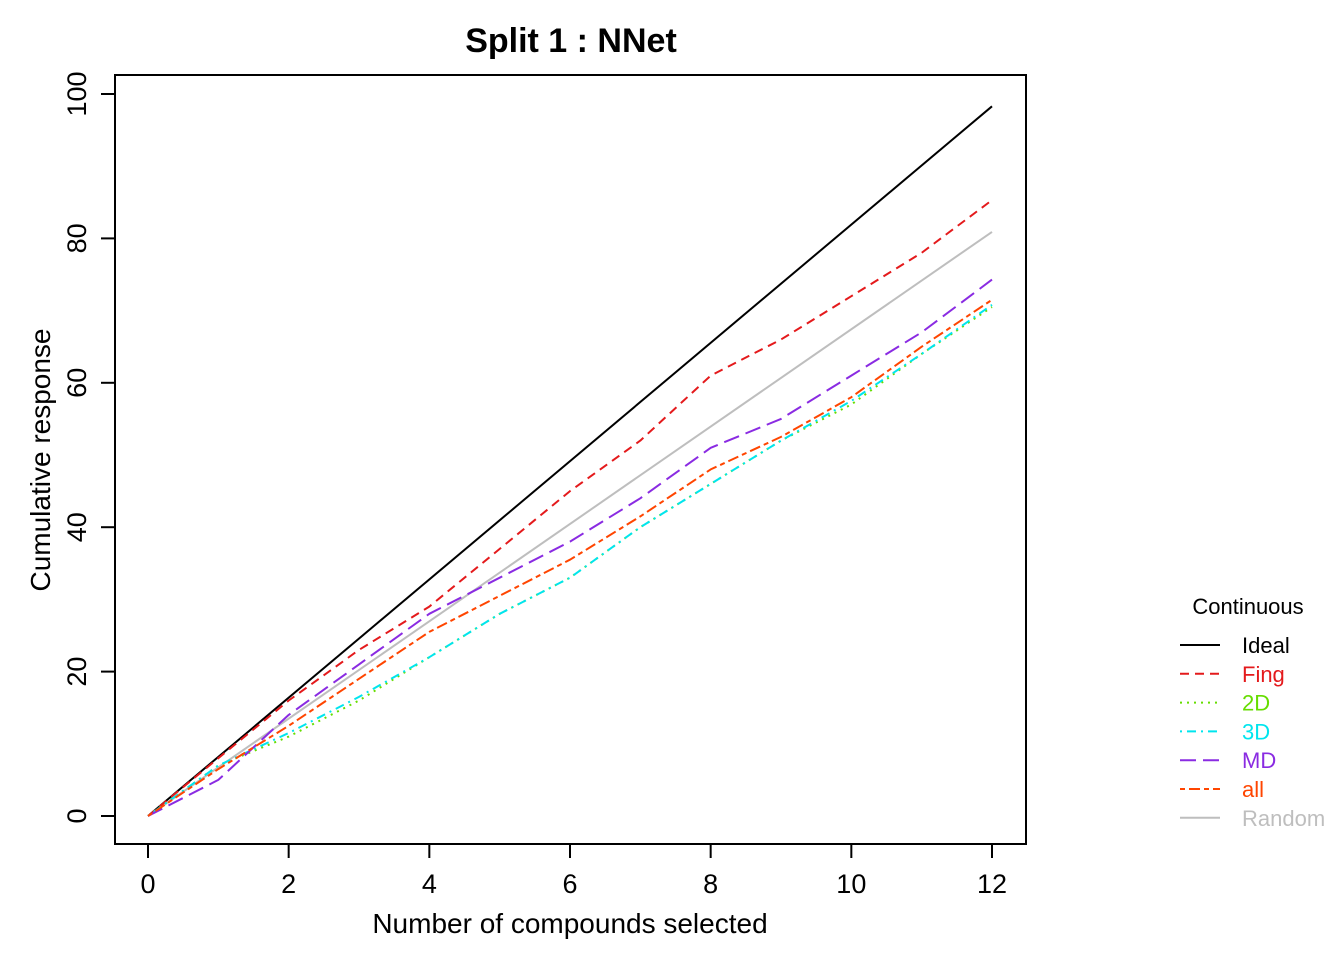 Image resolution: width=1344 pixels, height=960 pixels. I want to click on x-tick-label: 2, so click(288, 884).